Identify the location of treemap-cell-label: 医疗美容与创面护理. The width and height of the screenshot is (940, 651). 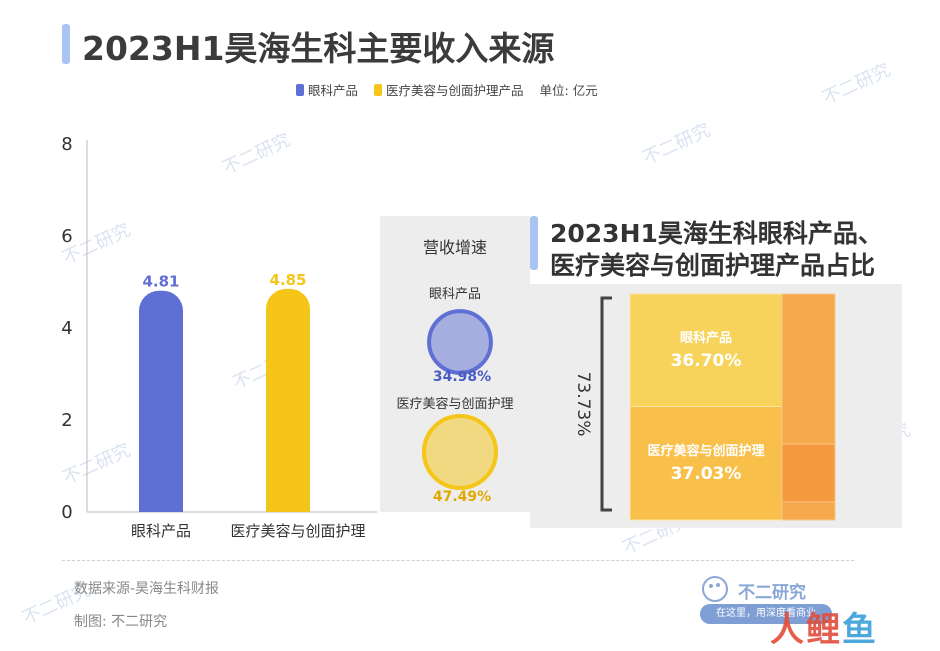
(705, 451).